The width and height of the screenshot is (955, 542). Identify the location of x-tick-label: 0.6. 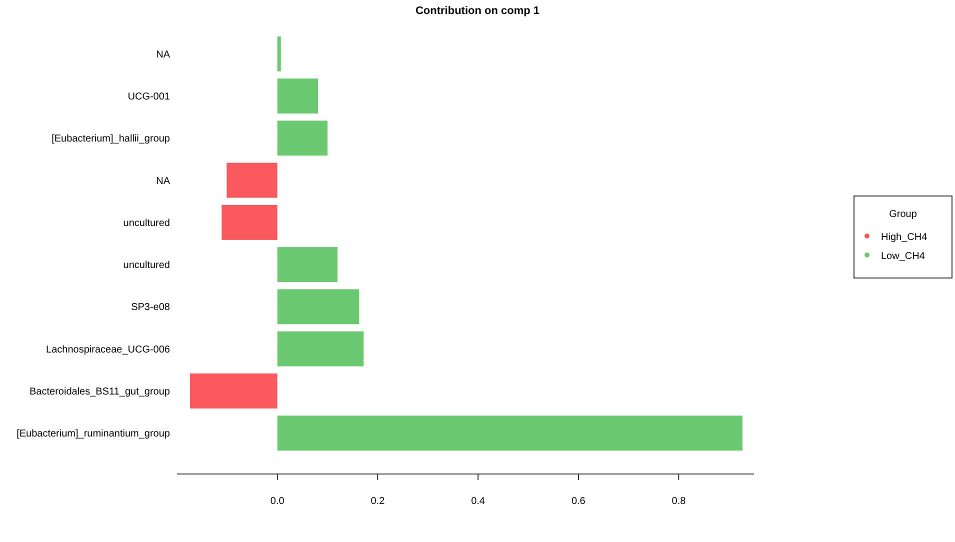
(578, 501).